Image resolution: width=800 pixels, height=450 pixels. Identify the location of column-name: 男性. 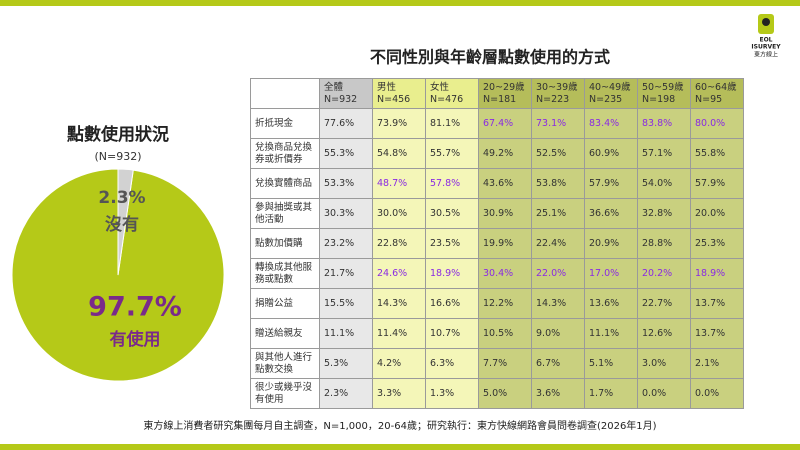
(387, 87).